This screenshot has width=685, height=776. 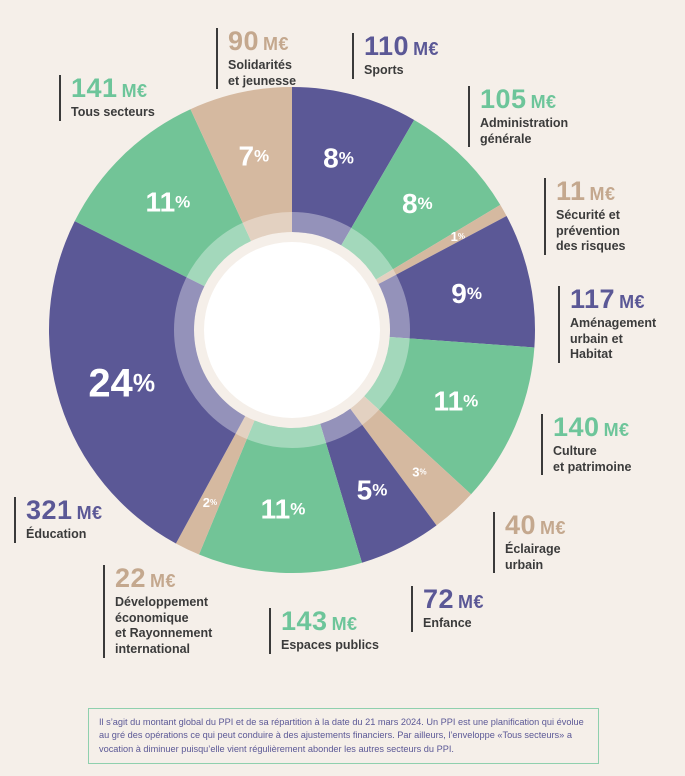 What do you see at coordinates (411, 461) in the screenshot?
I see `slice-eclairage` at bounding box center [411, 461].